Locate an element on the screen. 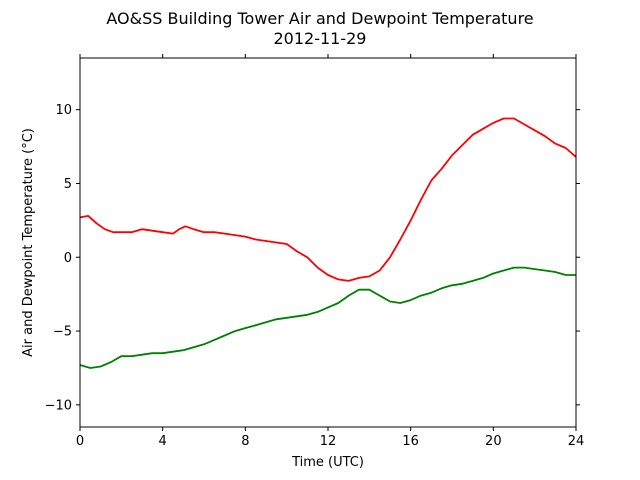 The image size is (640, 480). y-tick-label: 0 is located at coordinates (68, 258).